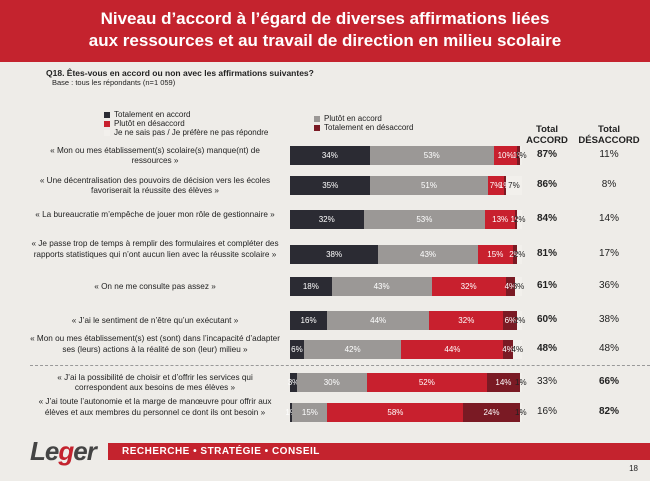 This screenshot has width=650, height=481. I want to click on total-accord-value: 87%, so click(546, 154).